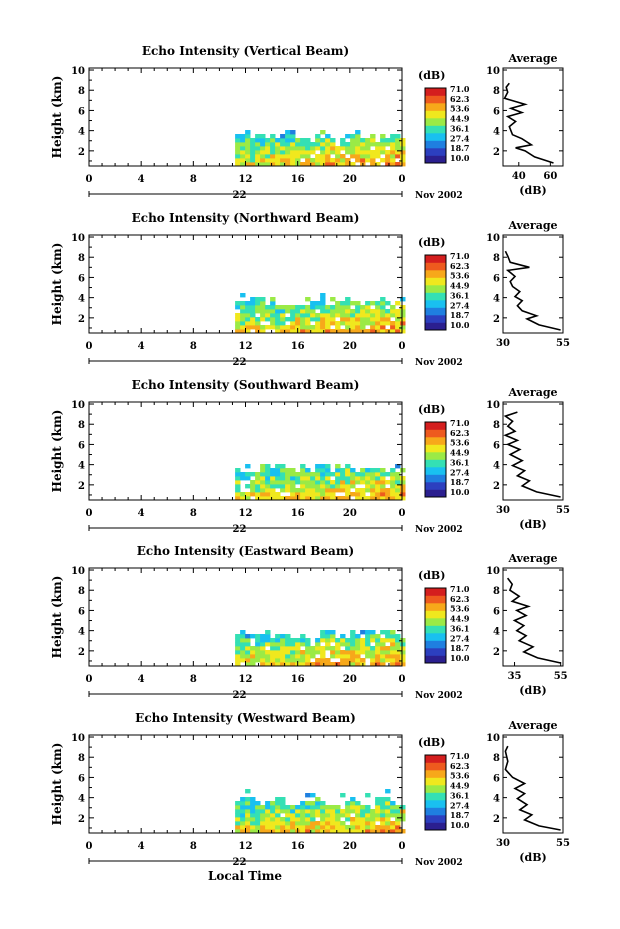 Image resolution: width=620 pixels, height=929 pixels. What do you see at coordinates (496, 258) in the screenshot?
I see `average-y-tick-label: 8` at bounding box center [496, 258].